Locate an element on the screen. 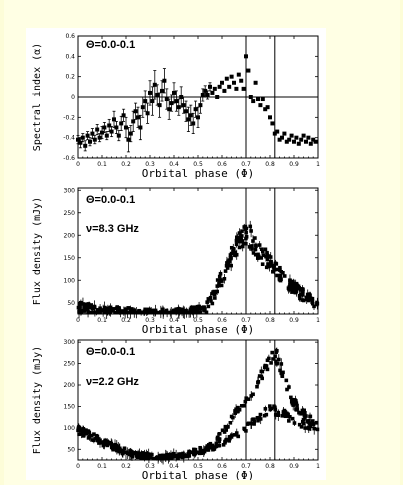  x-tick-label: 0.7 is located at coordinates (246, 466).